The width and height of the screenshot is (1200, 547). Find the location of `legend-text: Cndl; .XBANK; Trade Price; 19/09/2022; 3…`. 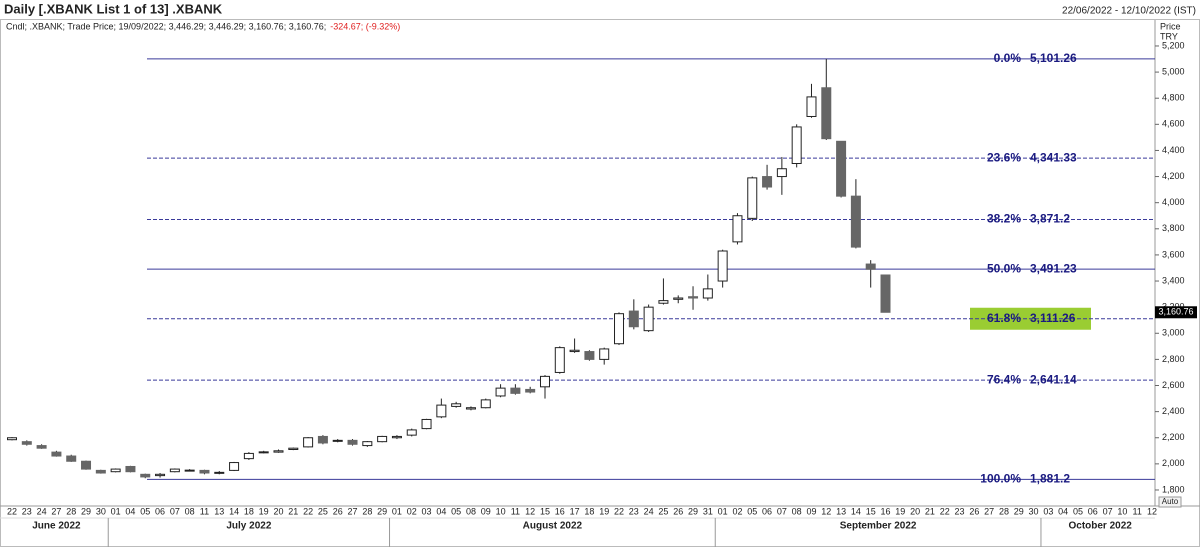

legend-text: Cndl; .XBANK; Trade Price; 19/09/2022; 3… is located at coordinates (166, 26).